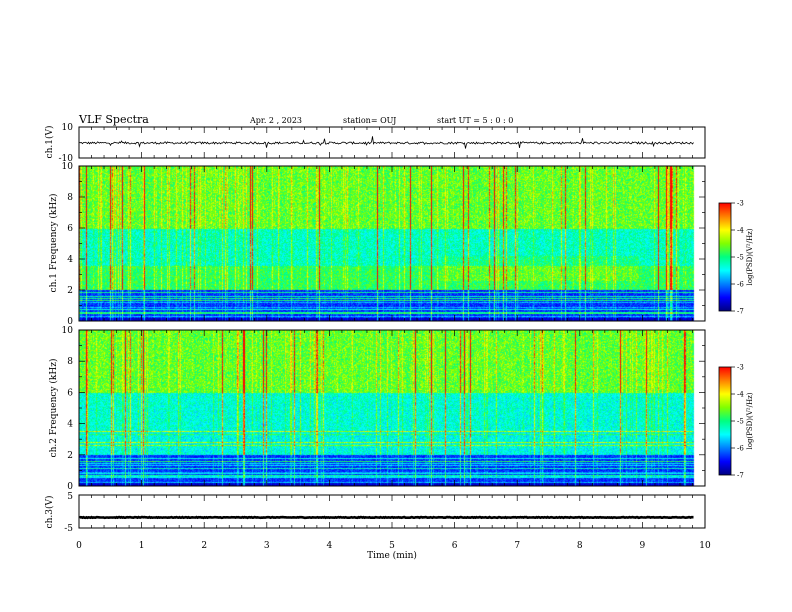  I want to click on ch1-waveform-trace, so click(386, 142).